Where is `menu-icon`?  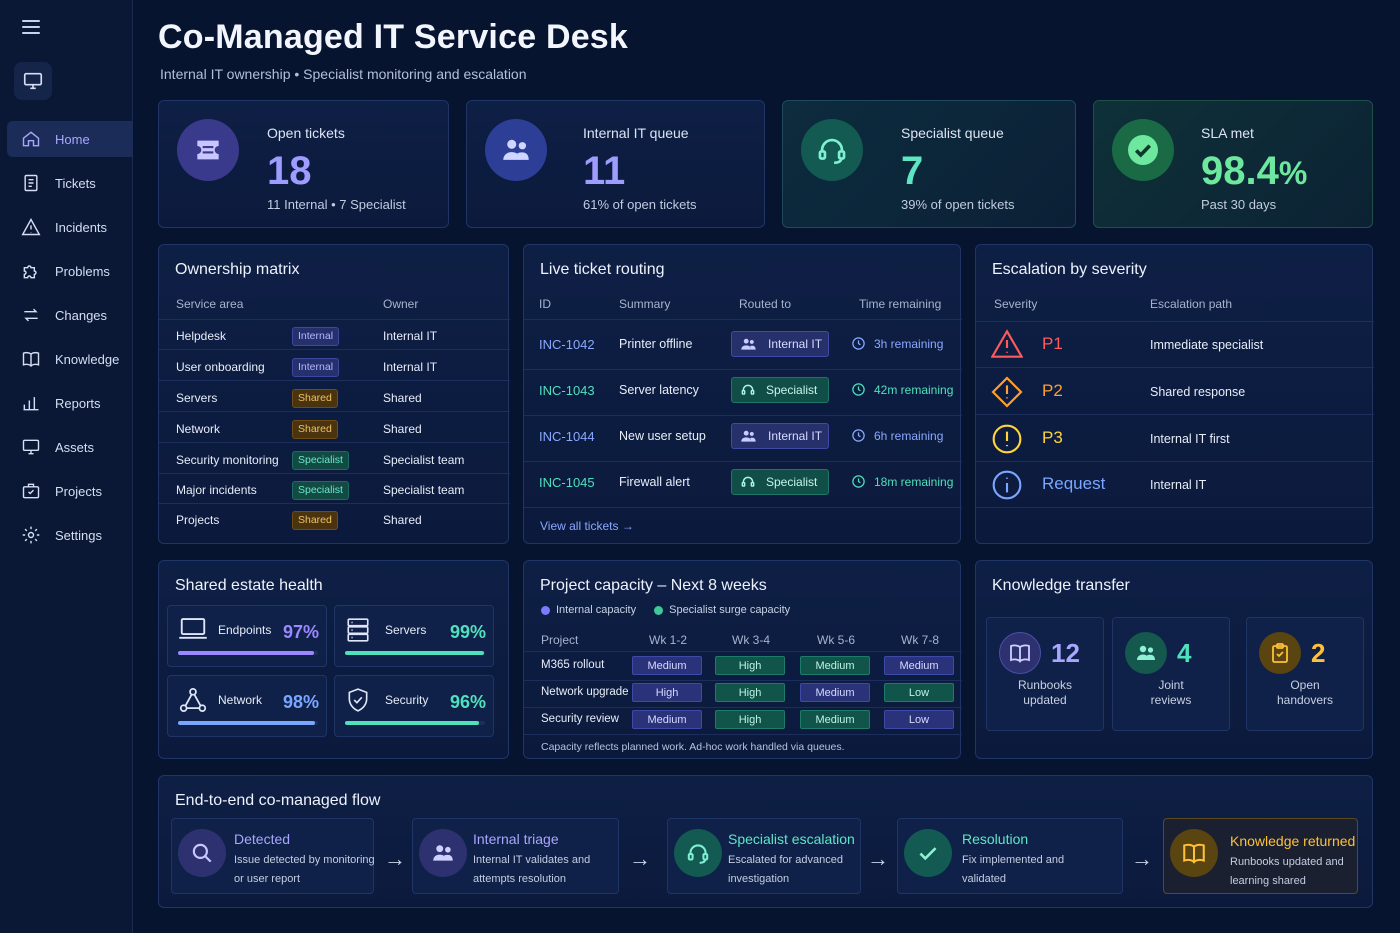
menu-icon is located at coordinates (31, 28).